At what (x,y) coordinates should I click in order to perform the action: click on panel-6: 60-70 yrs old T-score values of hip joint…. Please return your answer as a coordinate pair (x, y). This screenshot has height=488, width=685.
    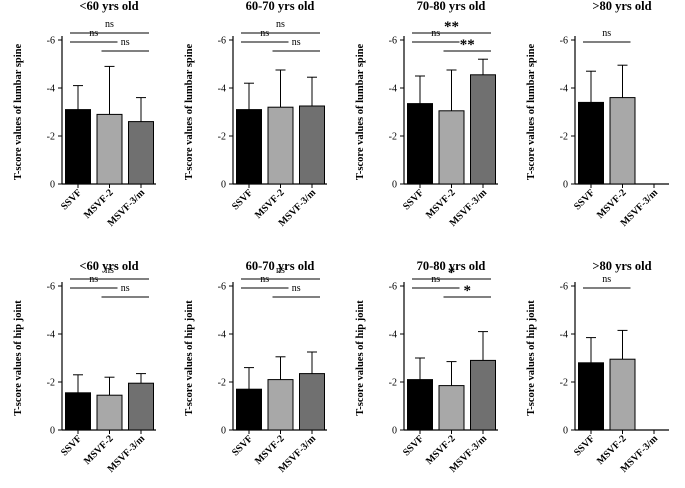
    Looking at the image, I should click on (255, 367).